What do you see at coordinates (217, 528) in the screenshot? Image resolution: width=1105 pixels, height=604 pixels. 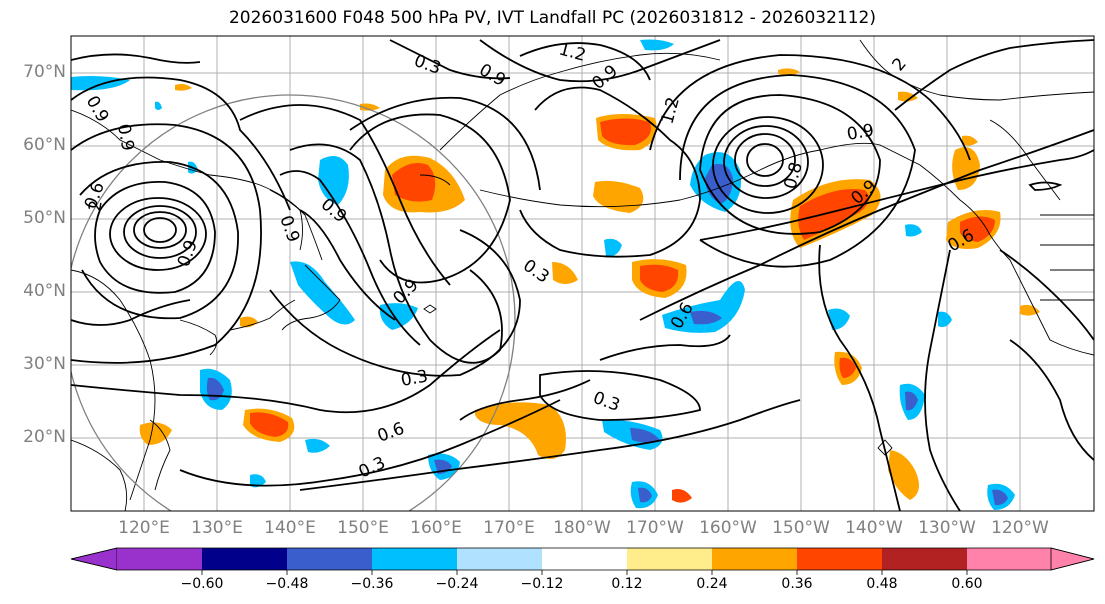 I see `lon-label: 130°E` at bounding box center [217, 528].